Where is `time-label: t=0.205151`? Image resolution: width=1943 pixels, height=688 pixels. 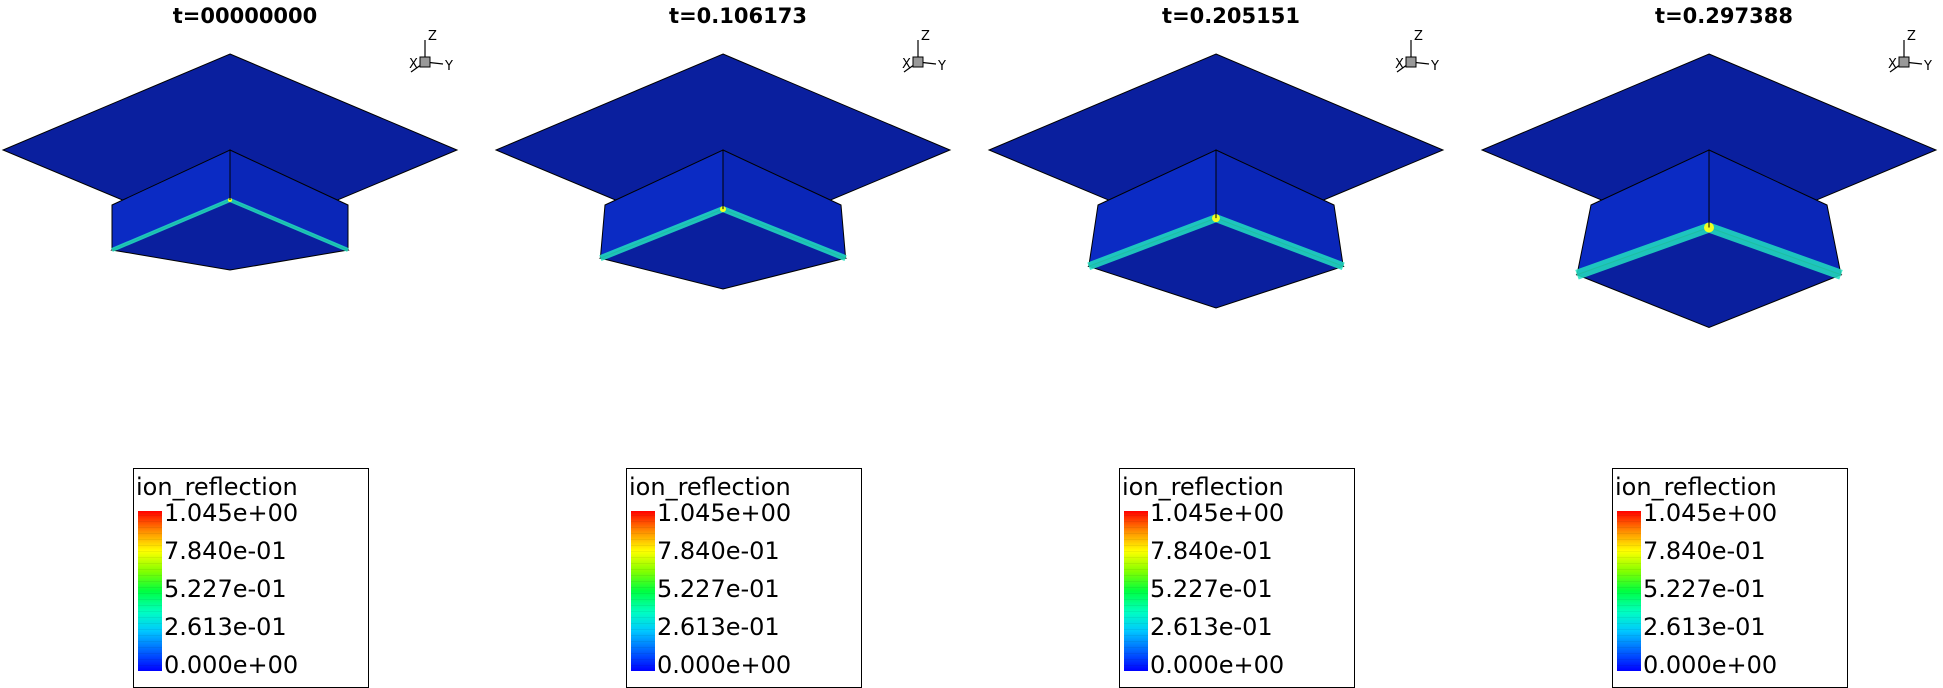
time-label: t=0.205151 is located at coordinates (1231, 16).